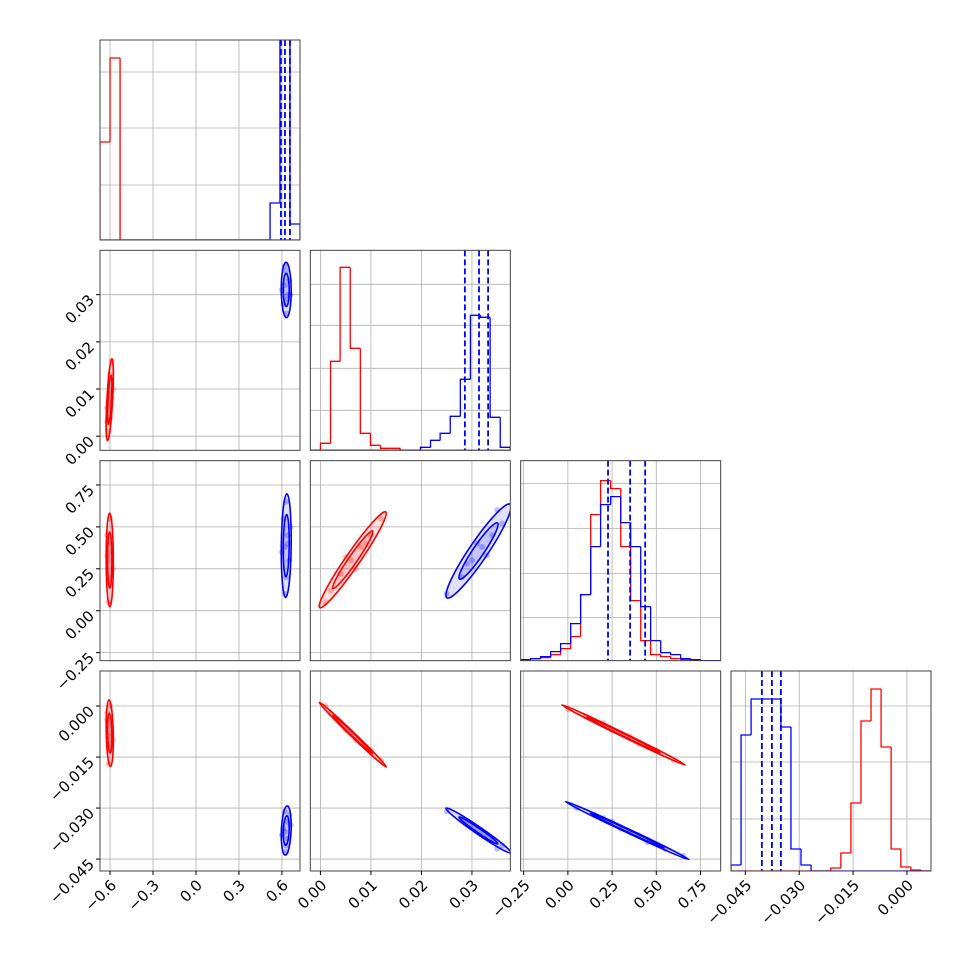  What do you see at coordinates (604, 894) in the screenshot?
I see `x-tick-label: 0.25` at bounding box center [604, 894].